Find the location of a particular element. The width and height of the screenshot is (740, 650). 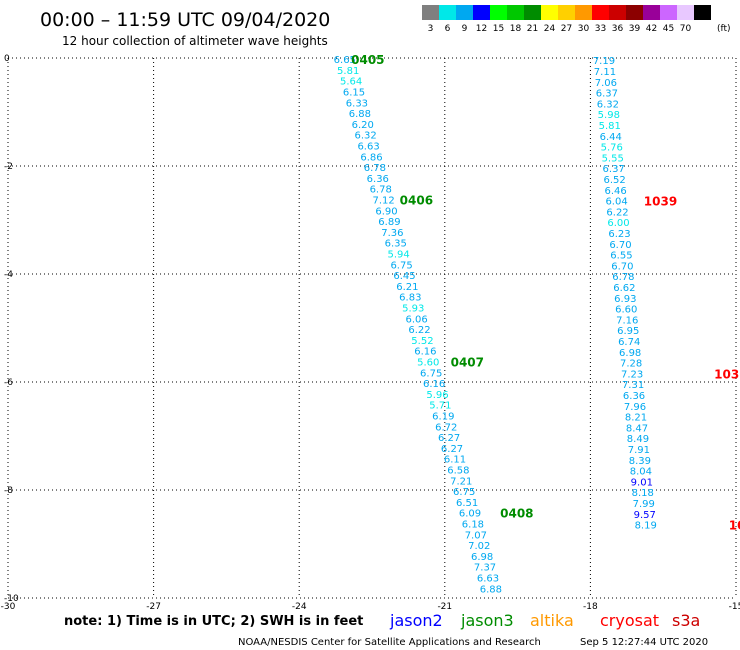

satellite-cryosat: cryosat is located at coordinates (629, 620).